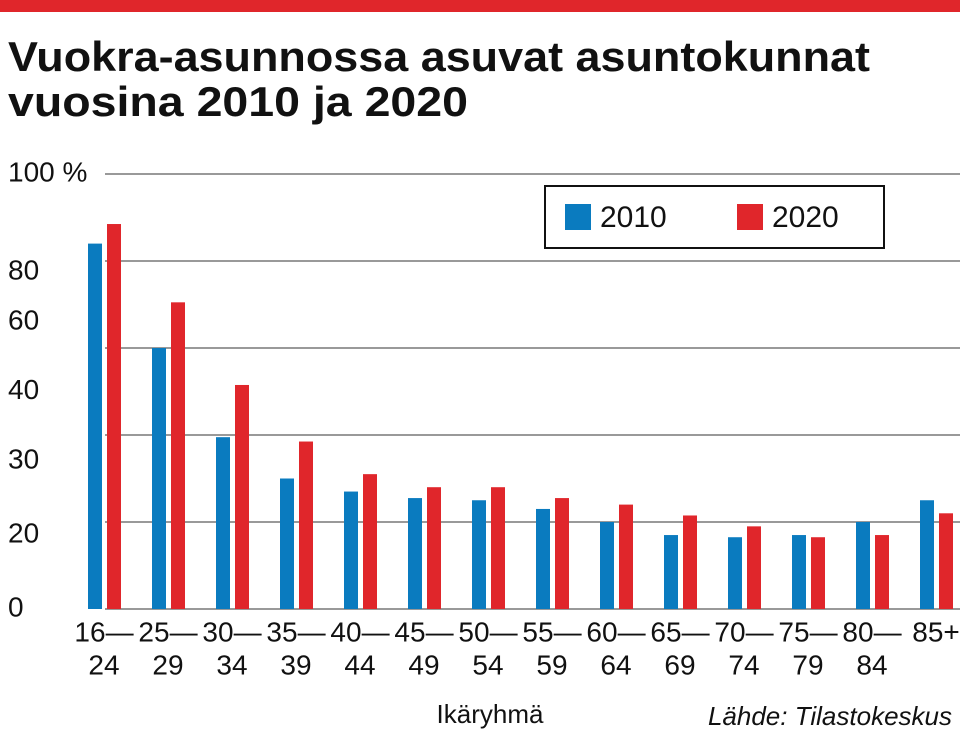 This screenshot has height=741, width=960. Describe the element at coordinates (423, 664) in the screenshot. I see `x-tick-label: 49` at that location.